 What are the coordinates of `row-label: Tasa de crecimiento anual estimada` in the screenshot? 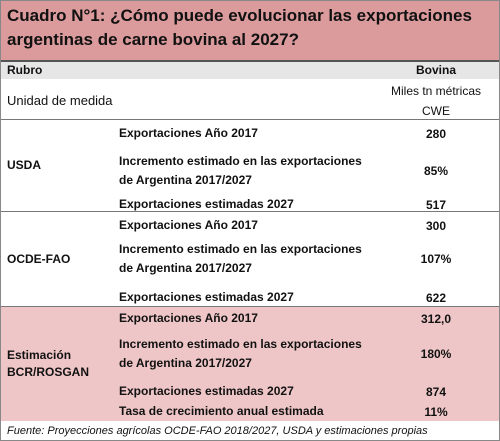 It's located at (221, 411).